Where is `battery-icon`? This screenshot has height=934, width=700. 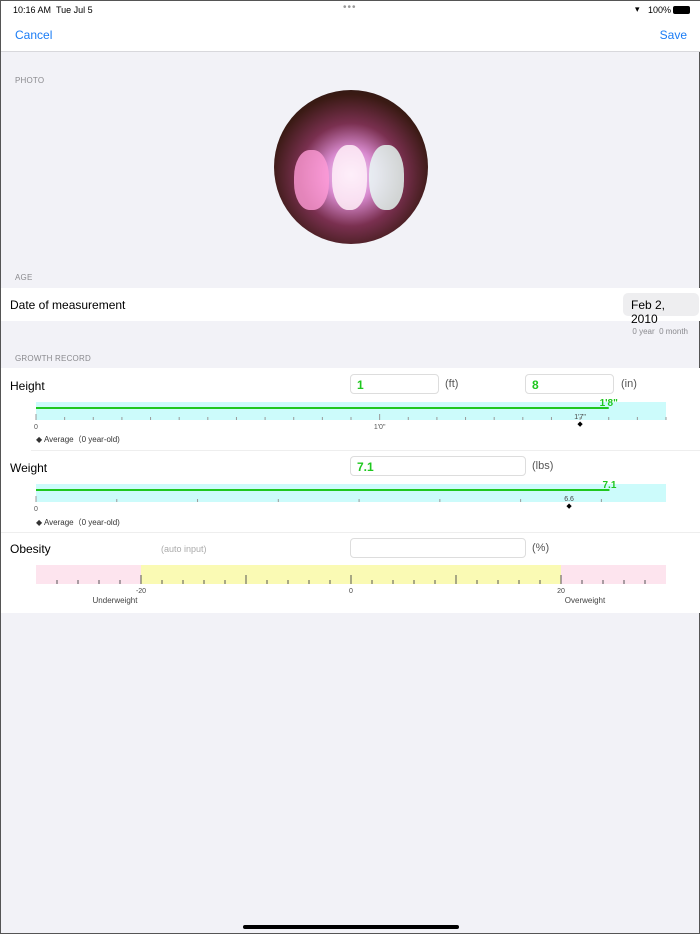
battery-icon is located at coordinates (681, 10).